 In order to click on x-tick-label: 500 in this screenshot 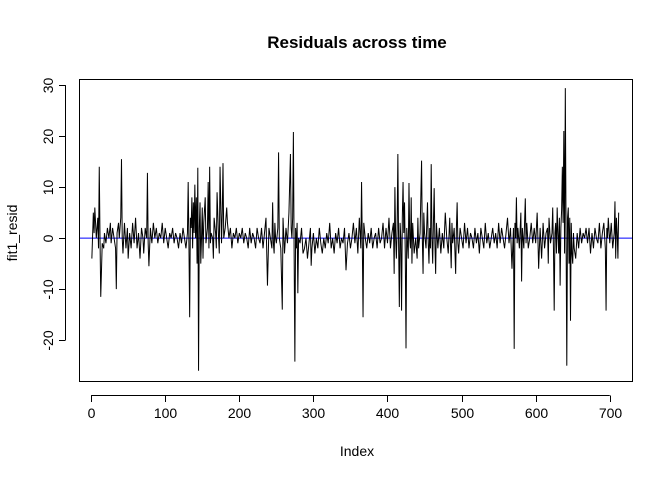, I will do `click(463, 413)`.